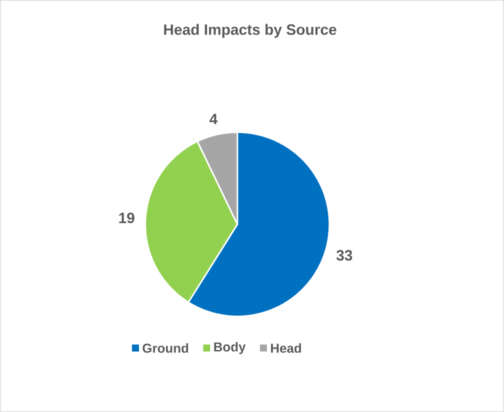 This screenshot has height=412, width=504. I want to click on legend-label: Ground, so click(165, 348).